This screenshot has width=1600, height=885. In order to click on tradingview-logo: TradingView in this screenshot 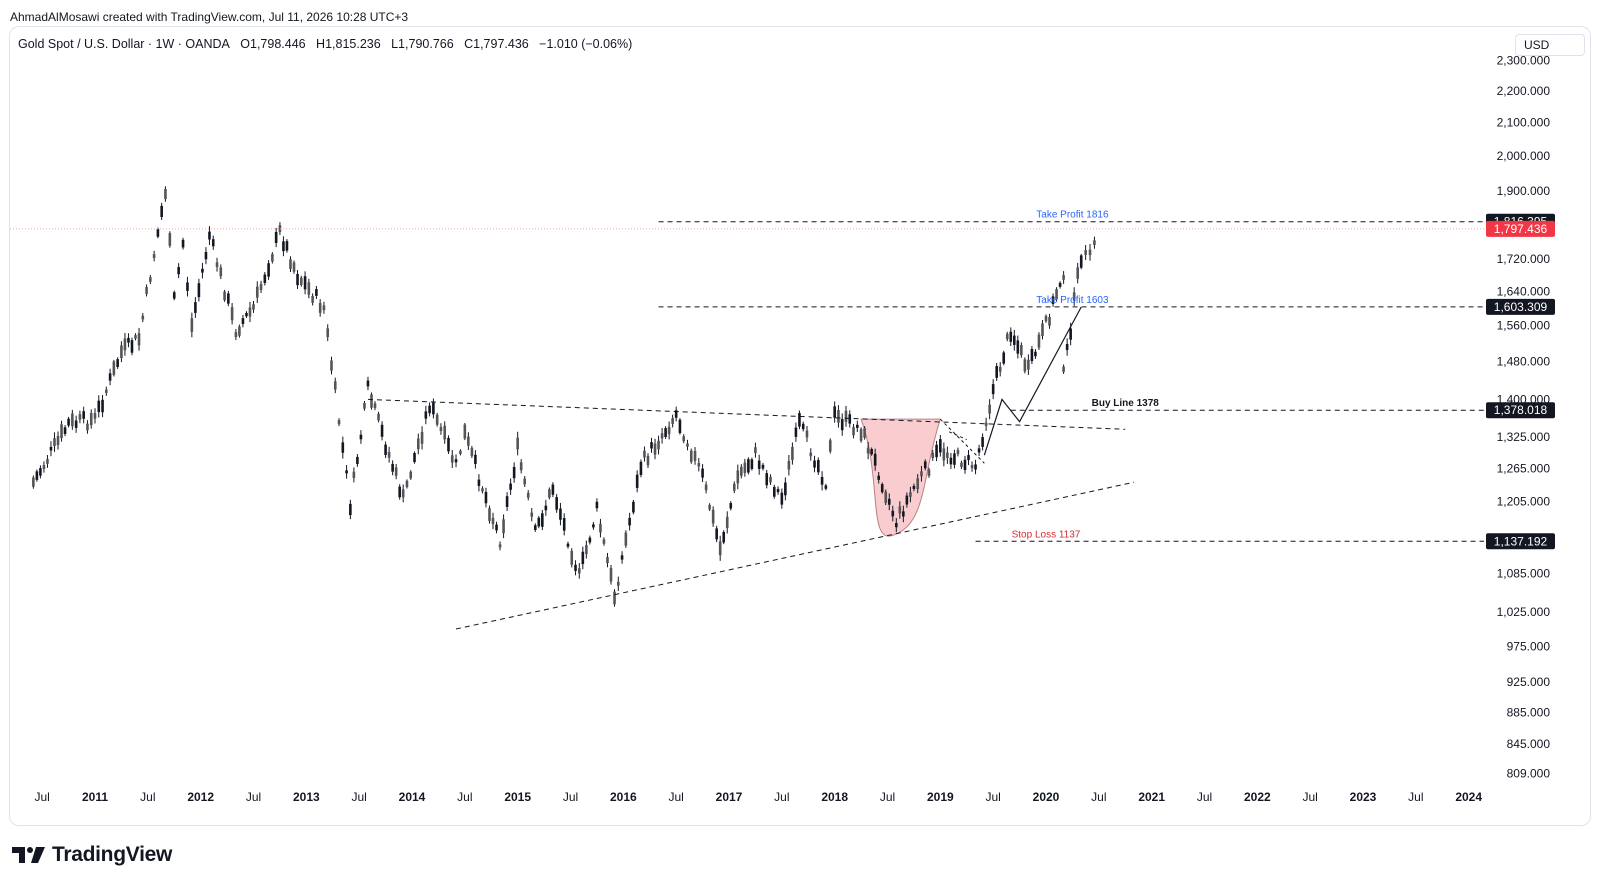, I will do `click(92, 855)`.